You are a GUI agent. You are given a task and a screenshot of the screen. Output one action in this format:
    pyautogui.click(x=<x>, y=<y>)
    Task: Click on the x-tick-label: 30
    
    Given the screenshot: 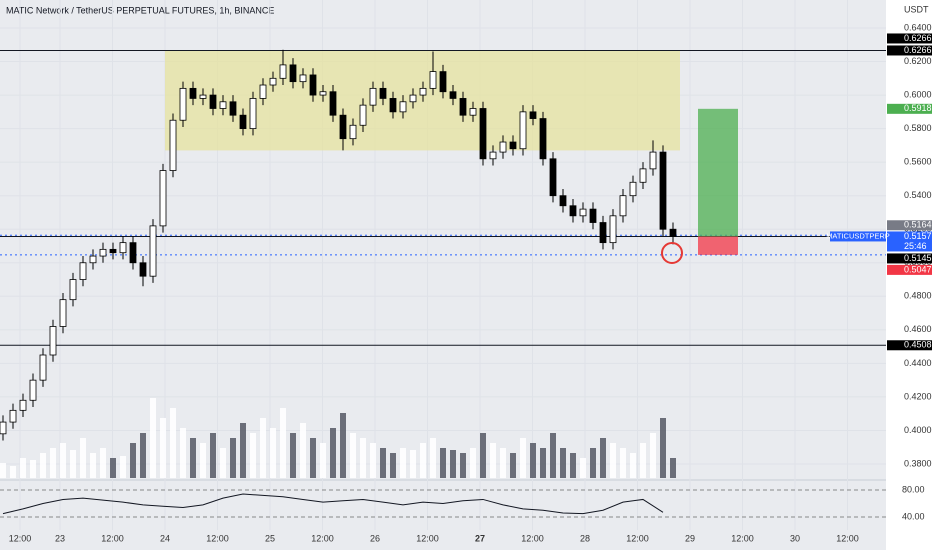 What is the action you would take?
    pyautogui.click(x=795, y=538)
    